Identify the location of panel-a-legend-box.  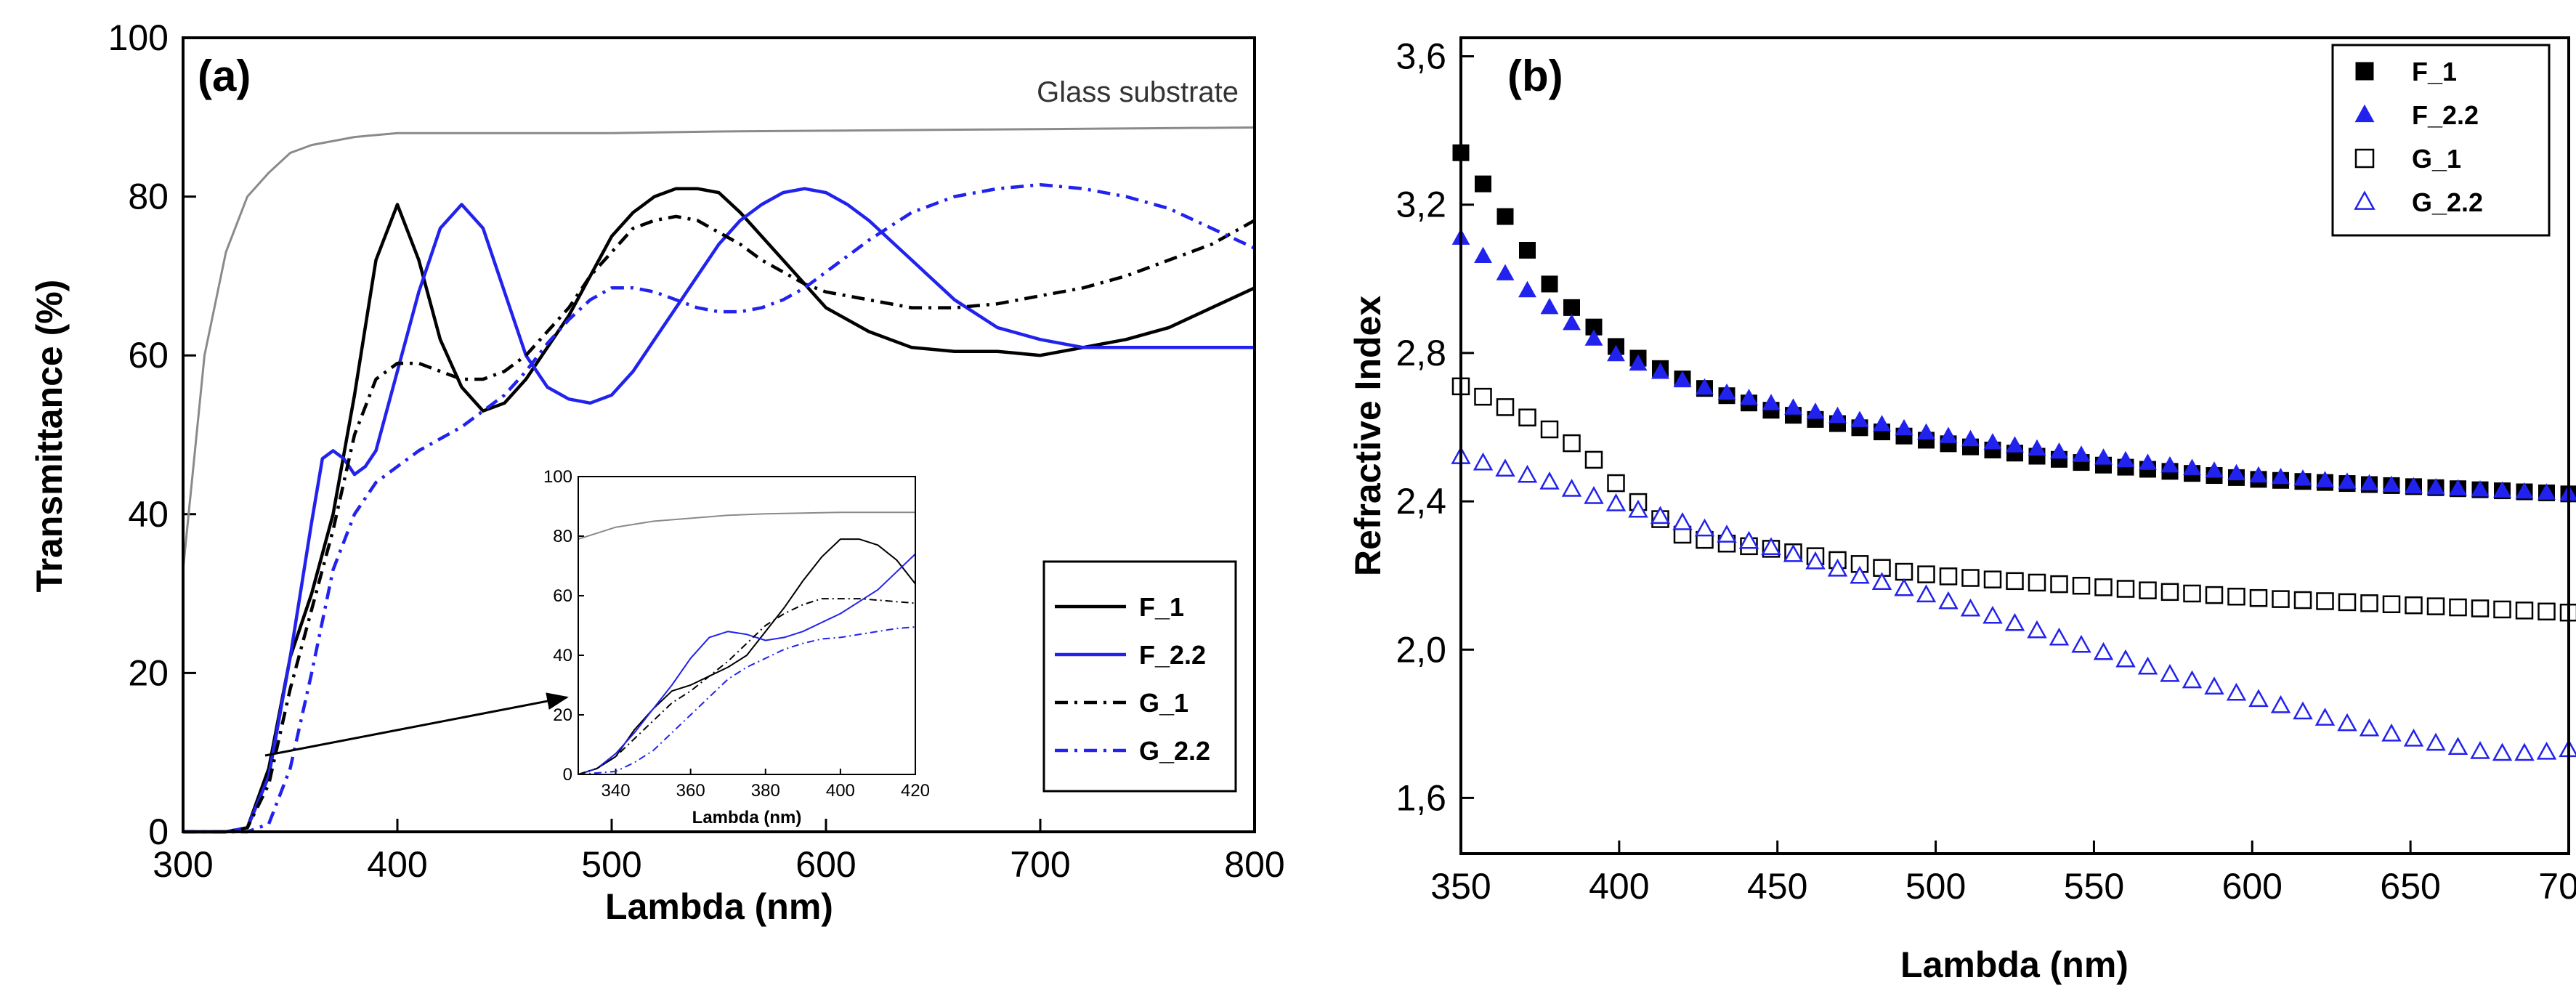
(1139, 676).